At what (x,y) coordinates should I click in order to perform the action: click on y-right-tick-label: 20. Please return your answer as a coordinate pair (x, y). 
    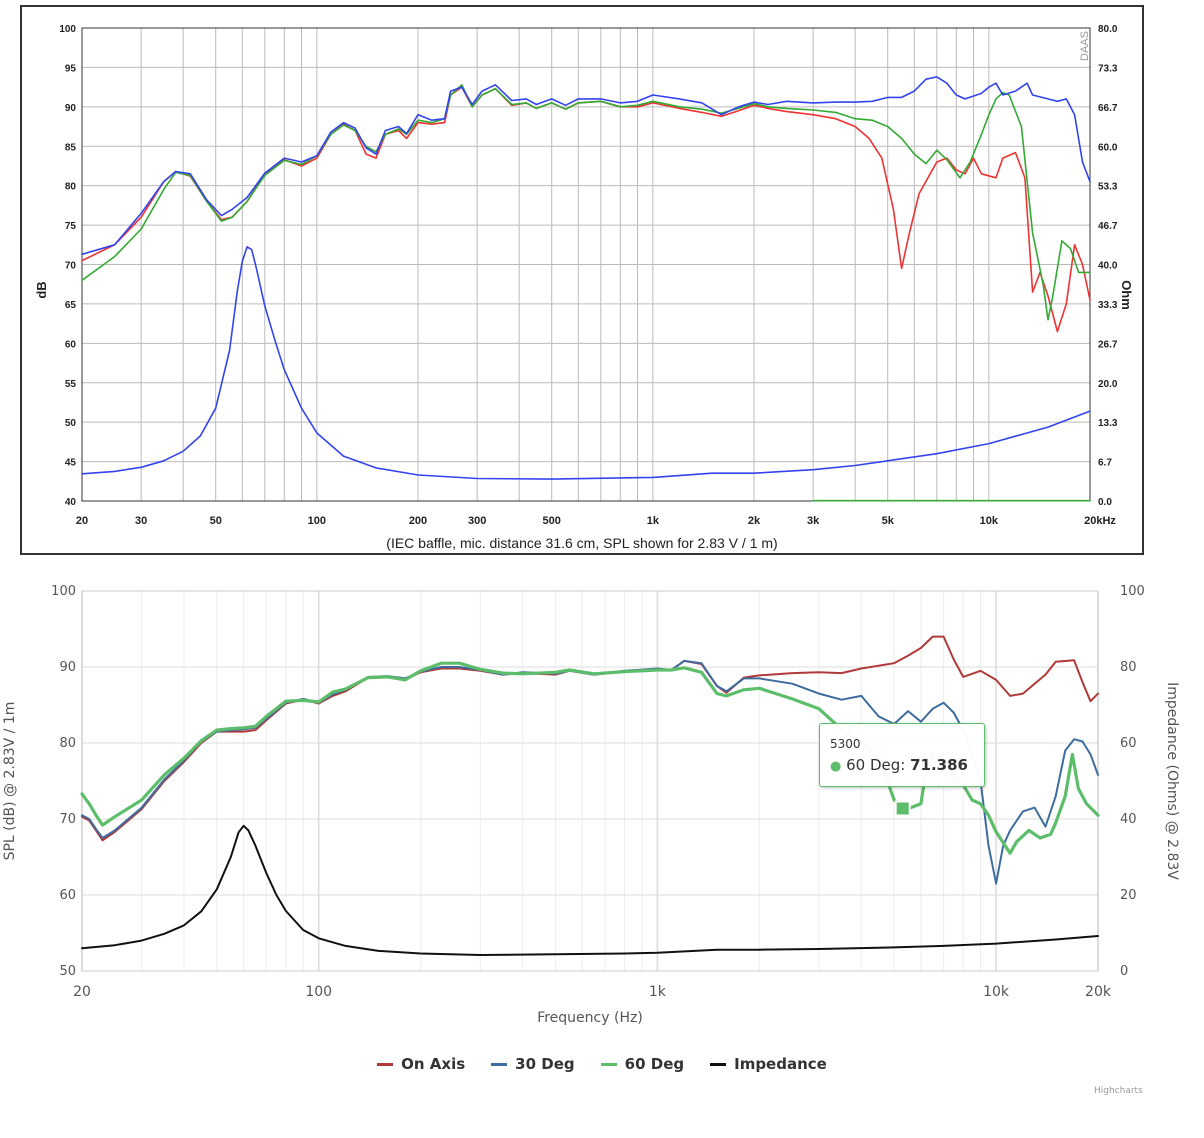
    Looking at the image, I should click on (1128, 895).